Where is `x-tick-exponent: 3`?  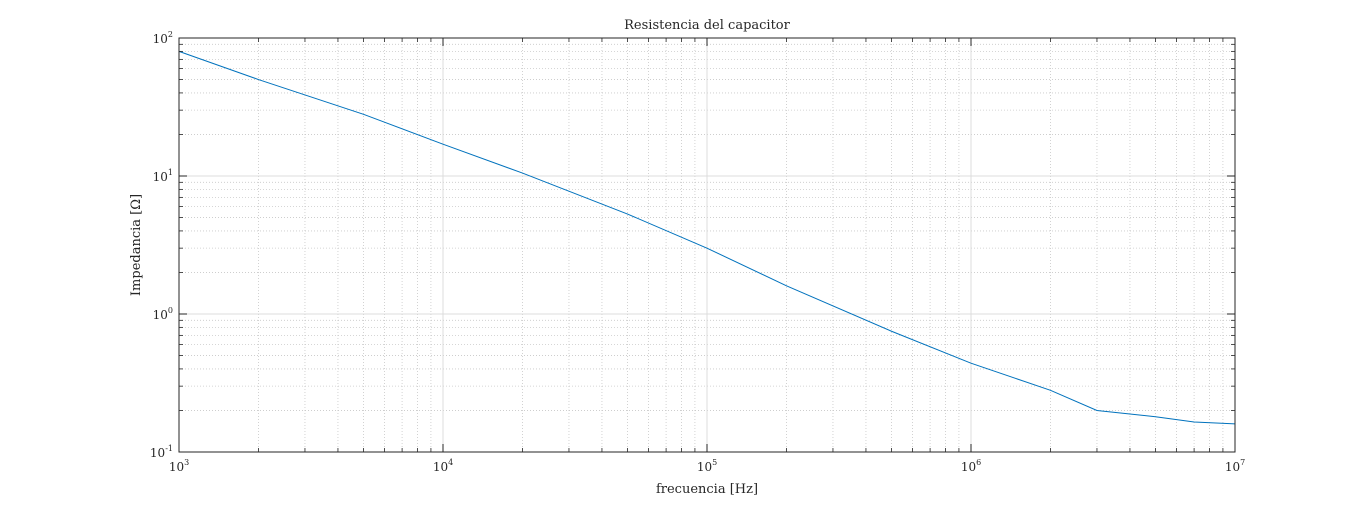
x-tick-exponent: 3 is located at coordinates (186, 462).